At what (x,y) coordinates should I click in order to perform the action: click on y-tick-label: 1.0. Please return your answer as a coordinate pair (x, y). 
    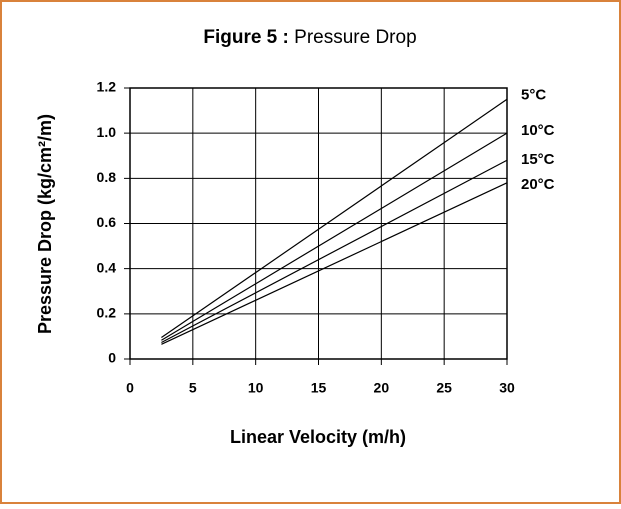
    Looking at the image, I should click on (107, 132).